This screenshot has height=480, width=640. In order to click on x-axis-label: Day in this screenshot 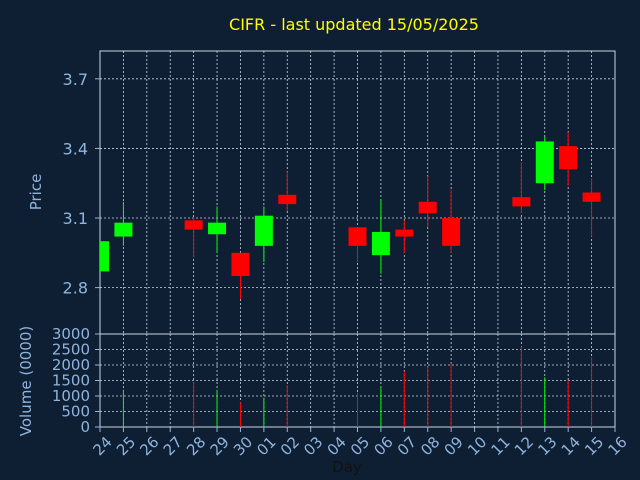, I will do `click(347, 467)`.